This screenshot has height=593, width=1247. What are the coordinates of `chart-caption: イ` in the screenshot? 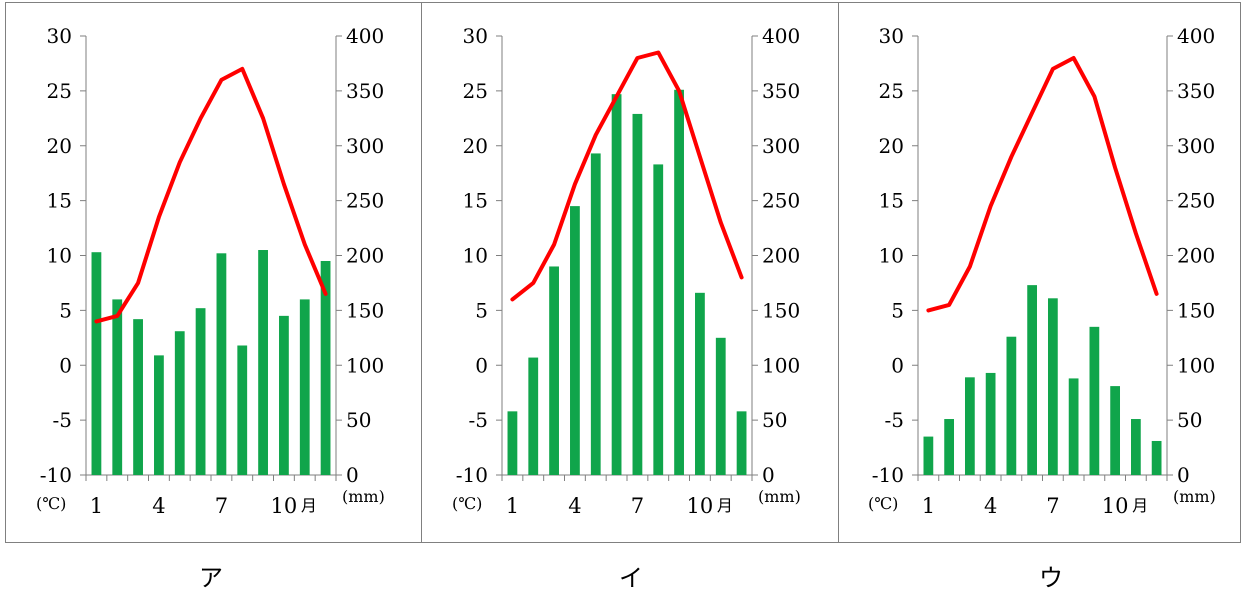 It's located at (631, 578).